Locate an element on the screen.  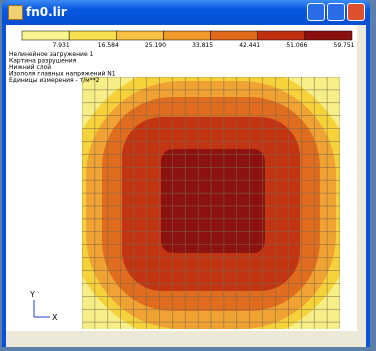
title-bar: fn0.lir is located at coordinates (186, 12).